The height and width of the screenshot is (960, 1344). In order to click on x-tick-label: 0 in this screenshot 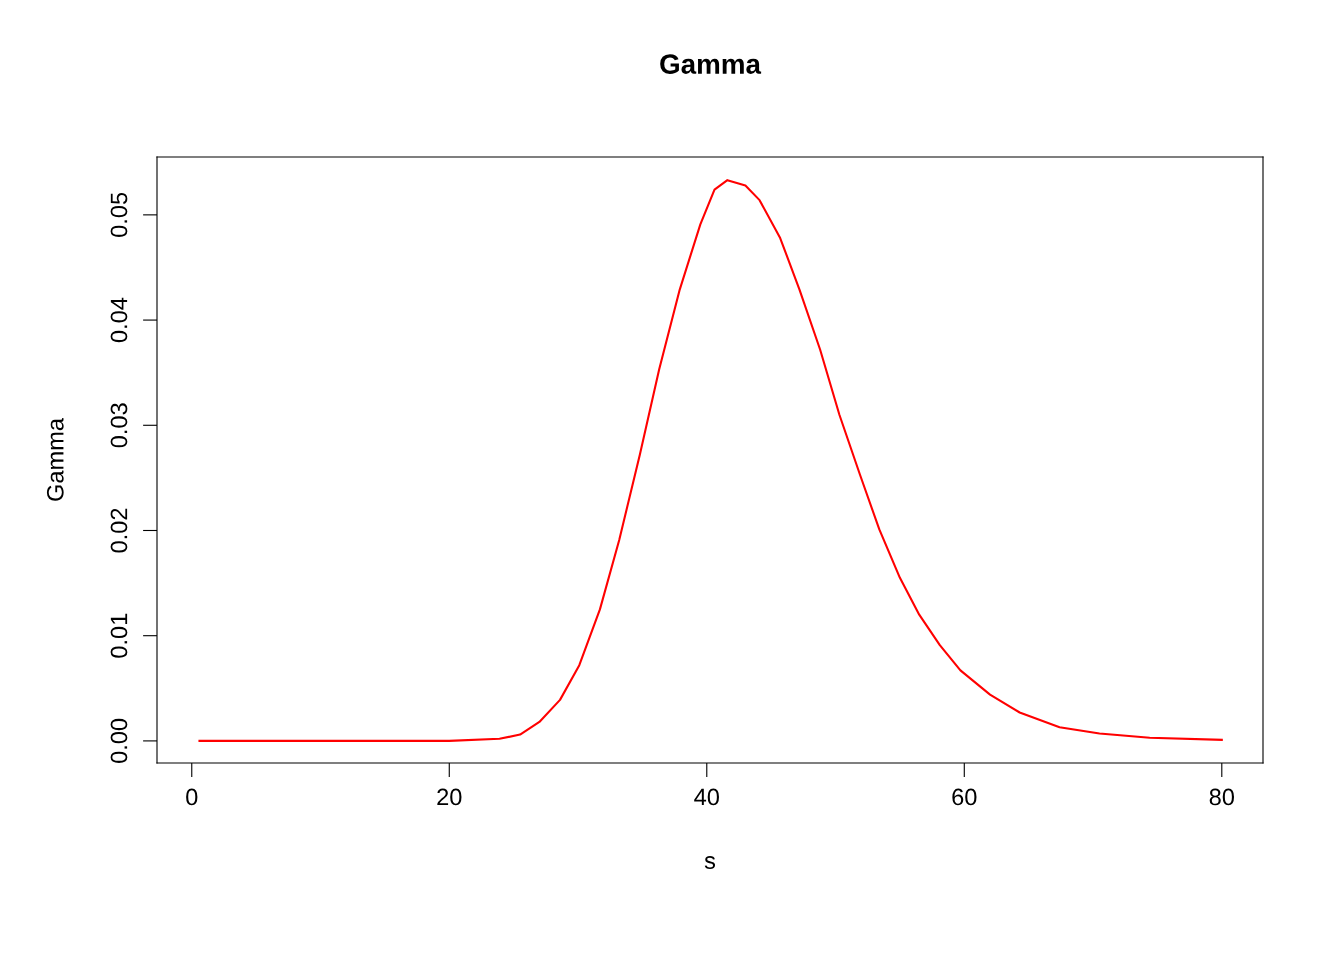, I will do `click(192, 797)`.